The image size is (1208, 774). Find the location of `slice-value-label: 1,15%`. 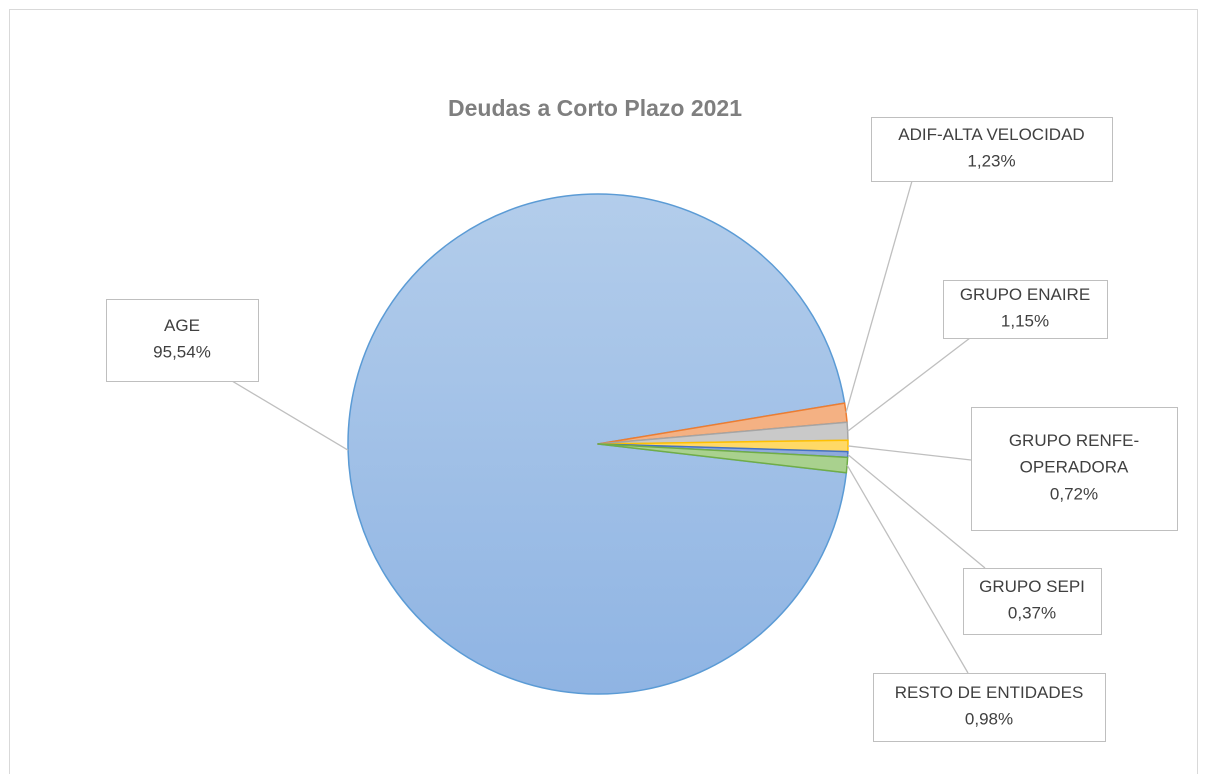

slice-value-label: 1,15% is located at coordinates (1025, 321).